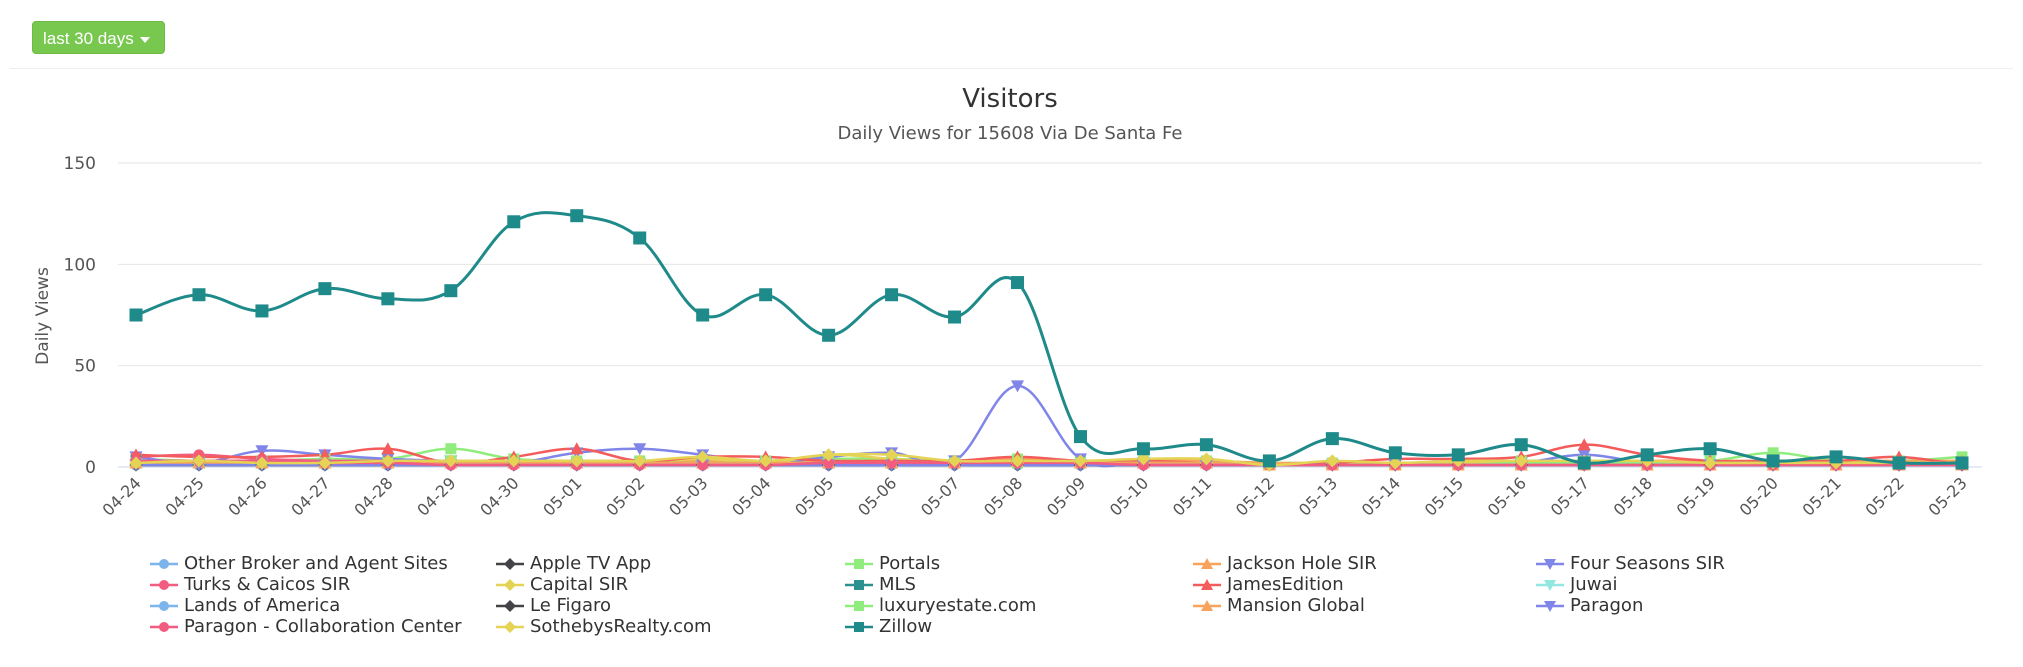 The width and height of the screenshot is (2023, 667). I want to click on legend-item-other-broker-and-agent-sites: Other Broker and Agent Sites, so click(323, 563).